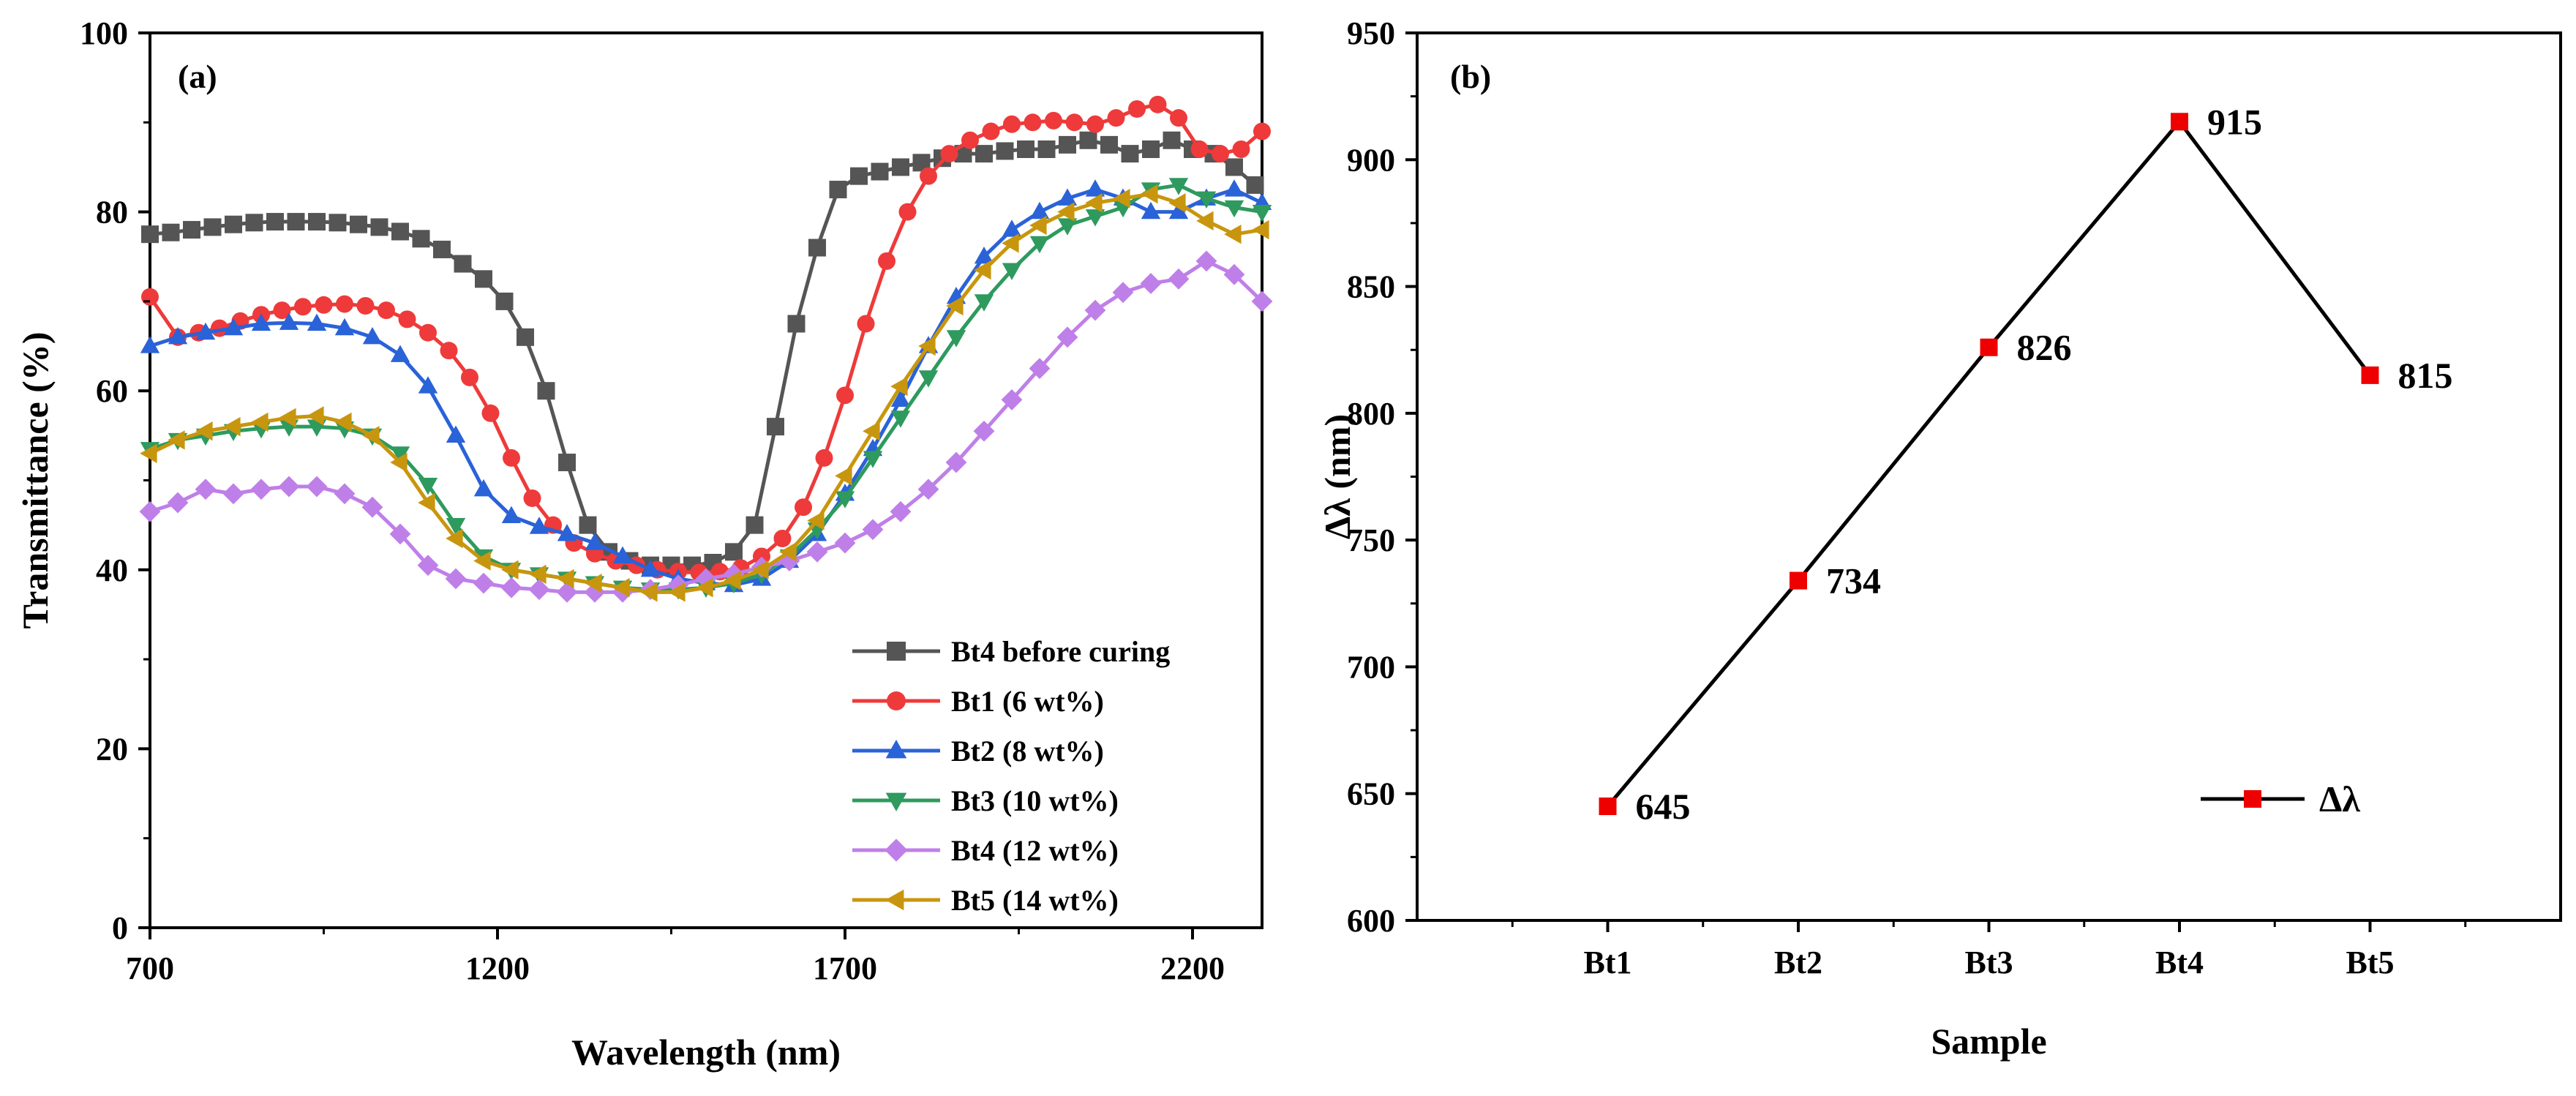  I want to click on panel-b-label: (b), so click(1470, 77).